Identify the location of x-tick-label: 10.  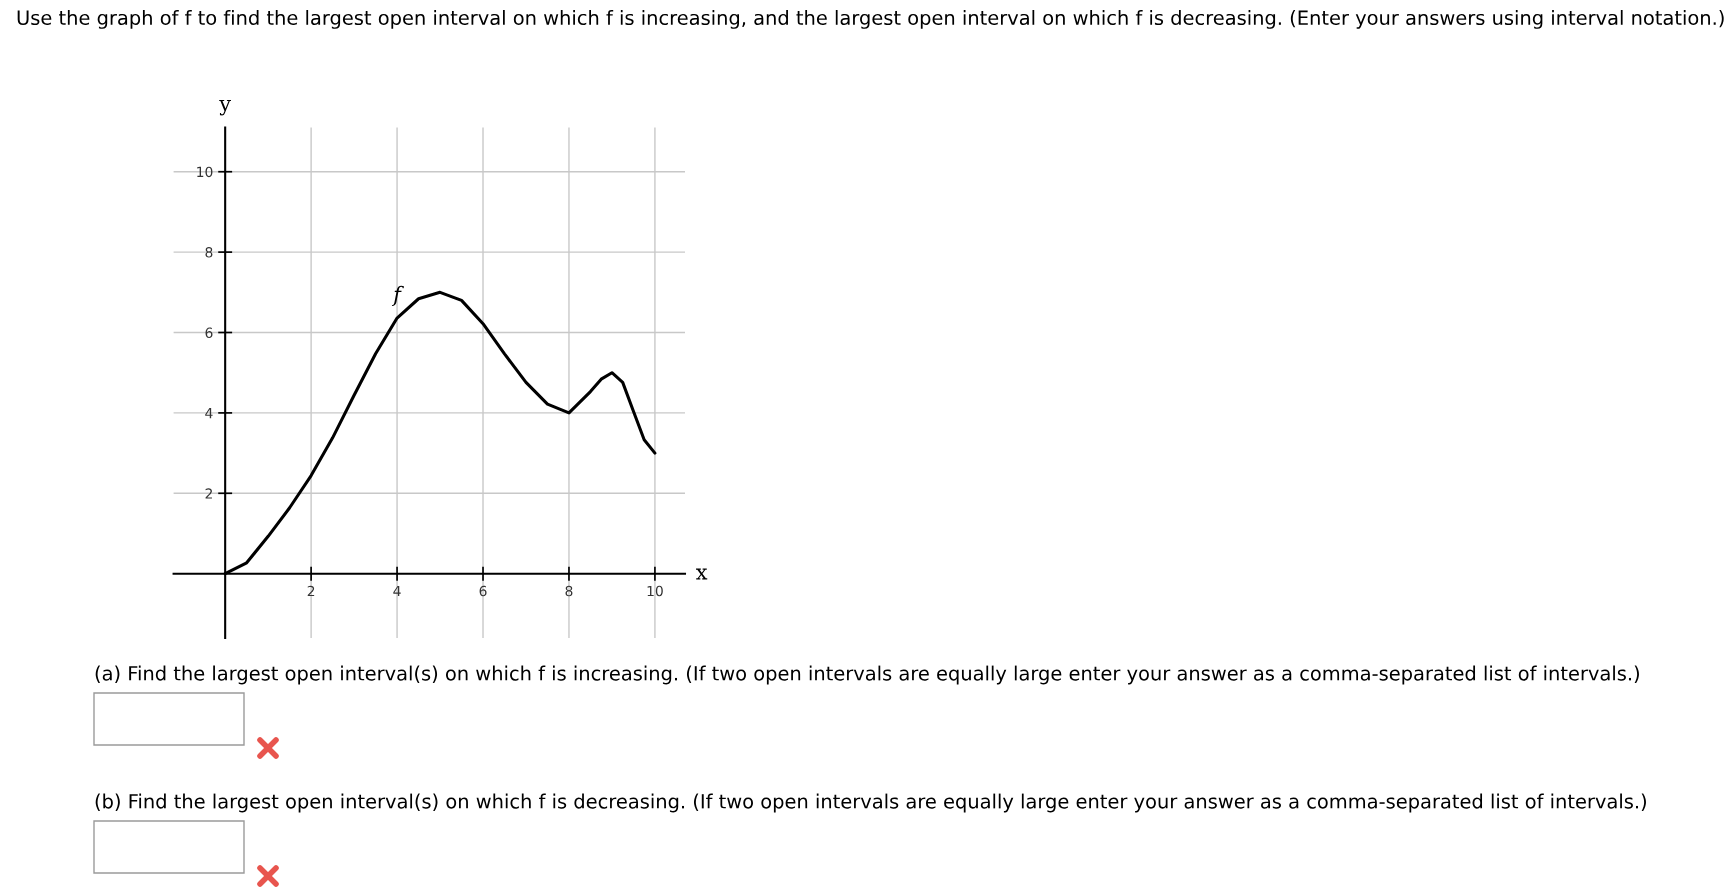
(655, 591).